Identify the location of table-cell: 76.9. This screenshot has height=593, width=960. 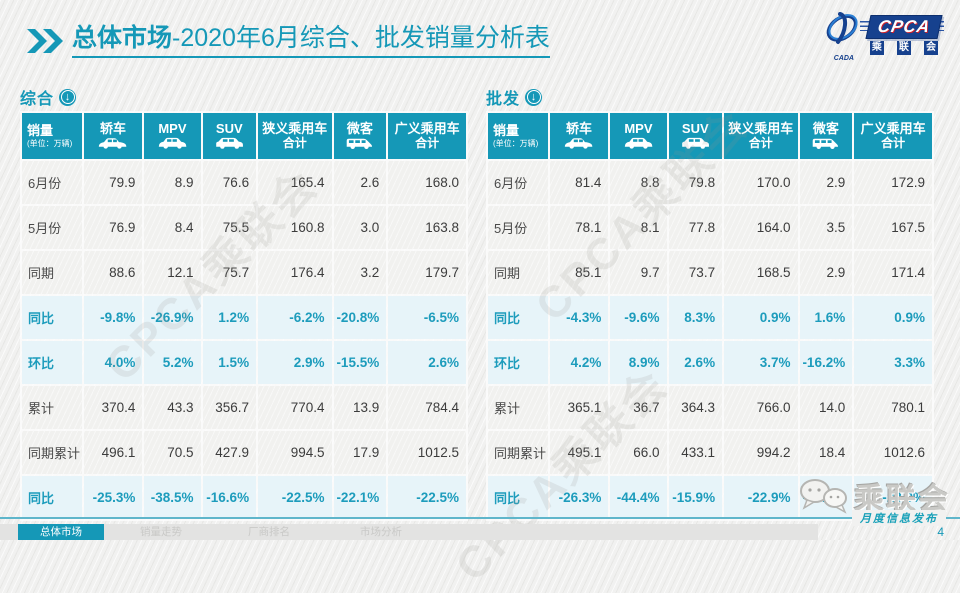
(113, 227).